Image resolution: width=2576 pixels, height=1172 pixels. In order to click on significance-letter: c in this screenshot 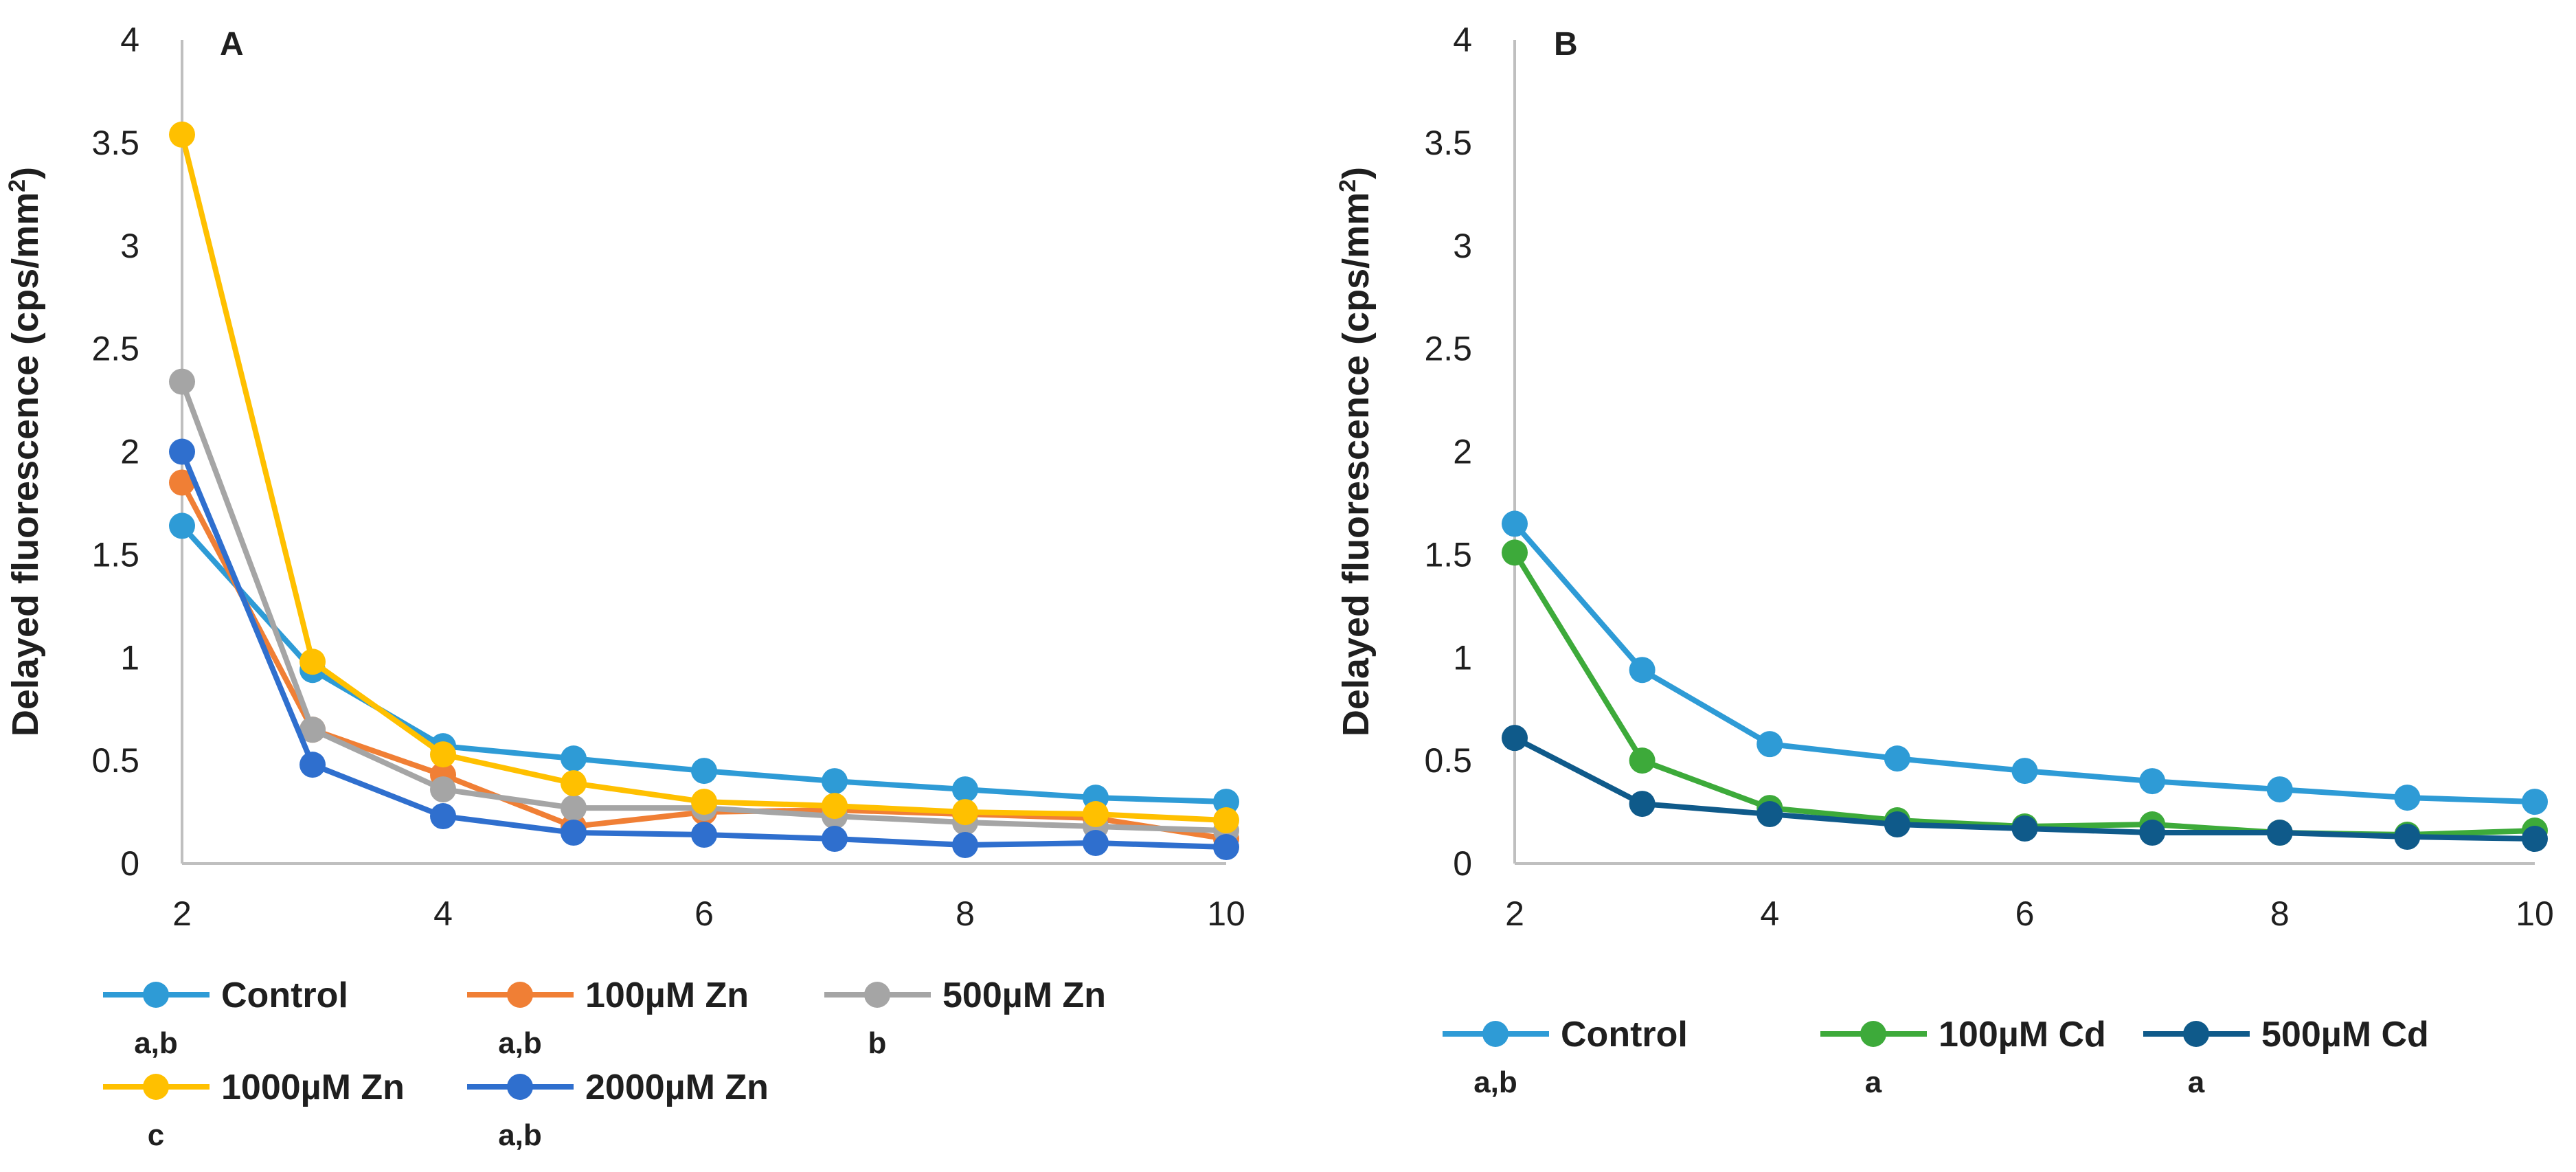, I will do `click(156, 1135)`.